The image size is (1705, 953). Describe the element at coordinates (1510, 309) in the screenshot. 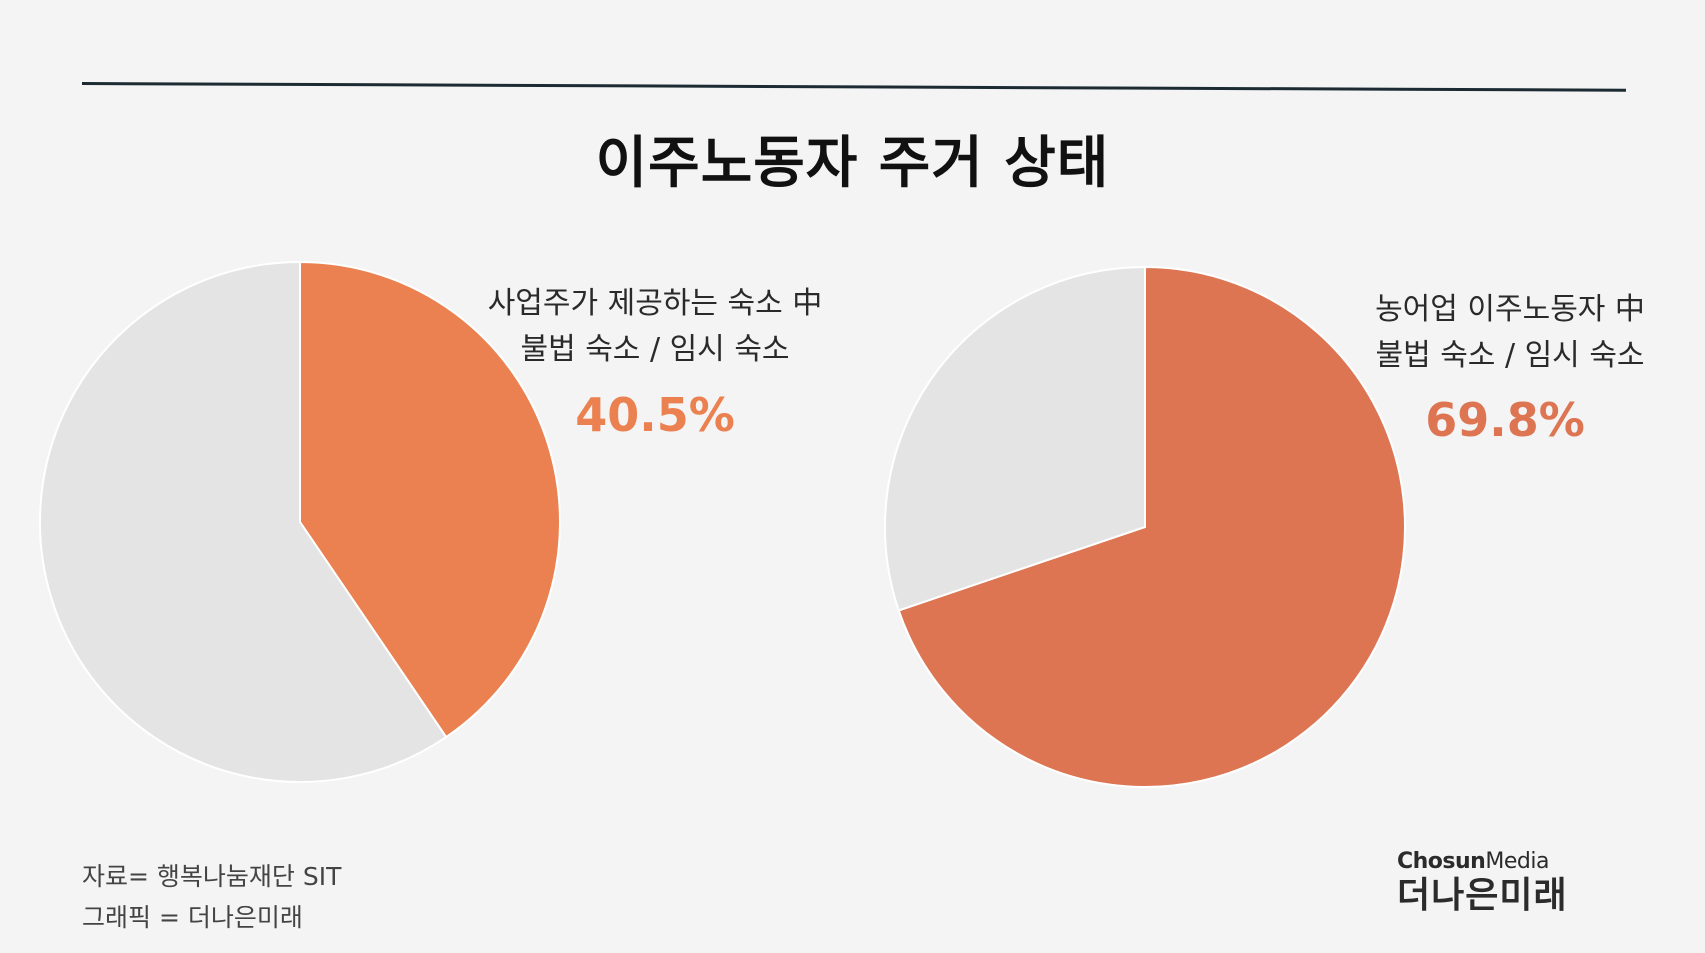

I see `pie-right-label-line1: 농어업 이주노동자 中` at that location.